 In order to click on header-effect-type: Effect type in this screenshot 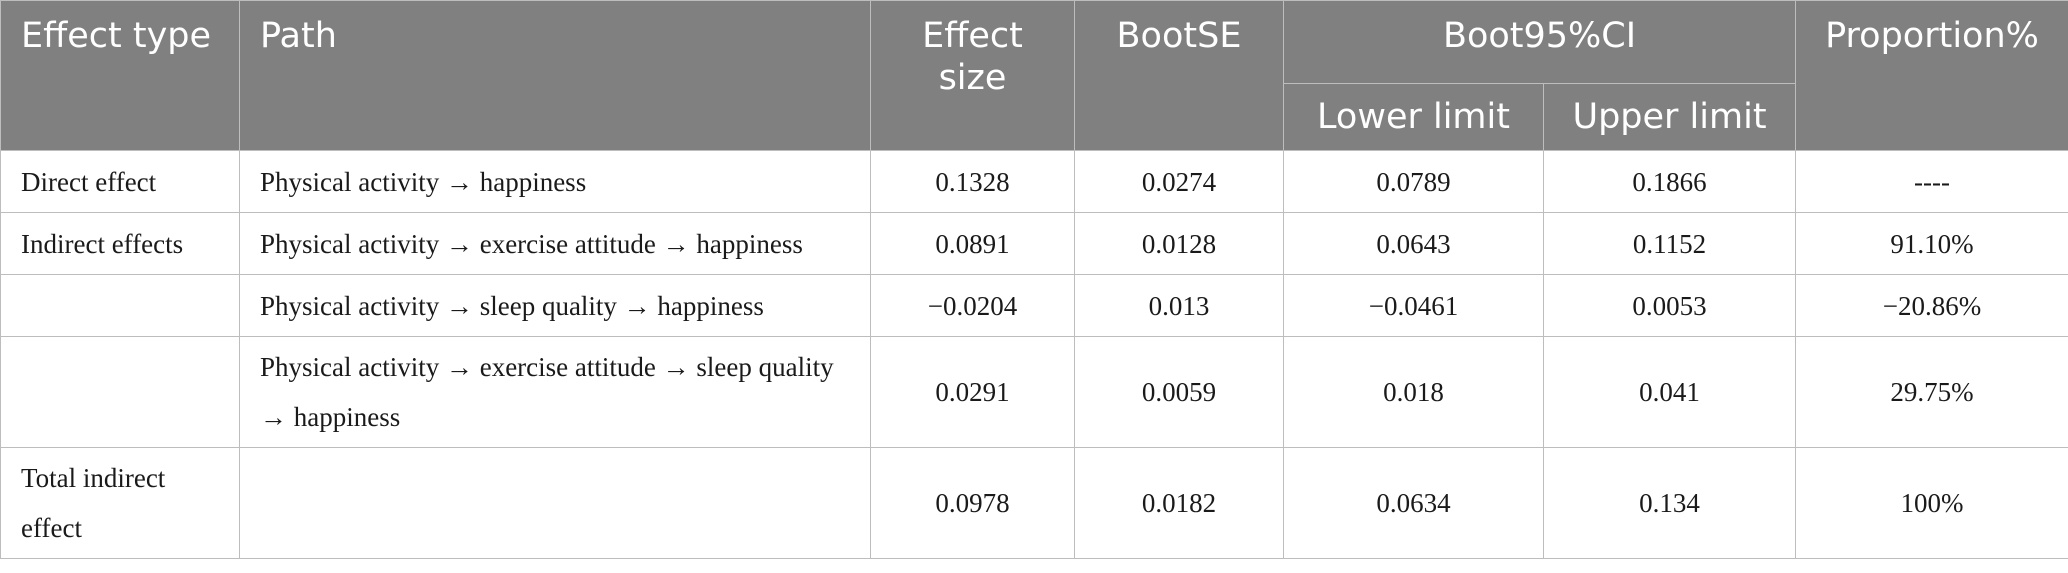, I will do `click(120, 75)`.